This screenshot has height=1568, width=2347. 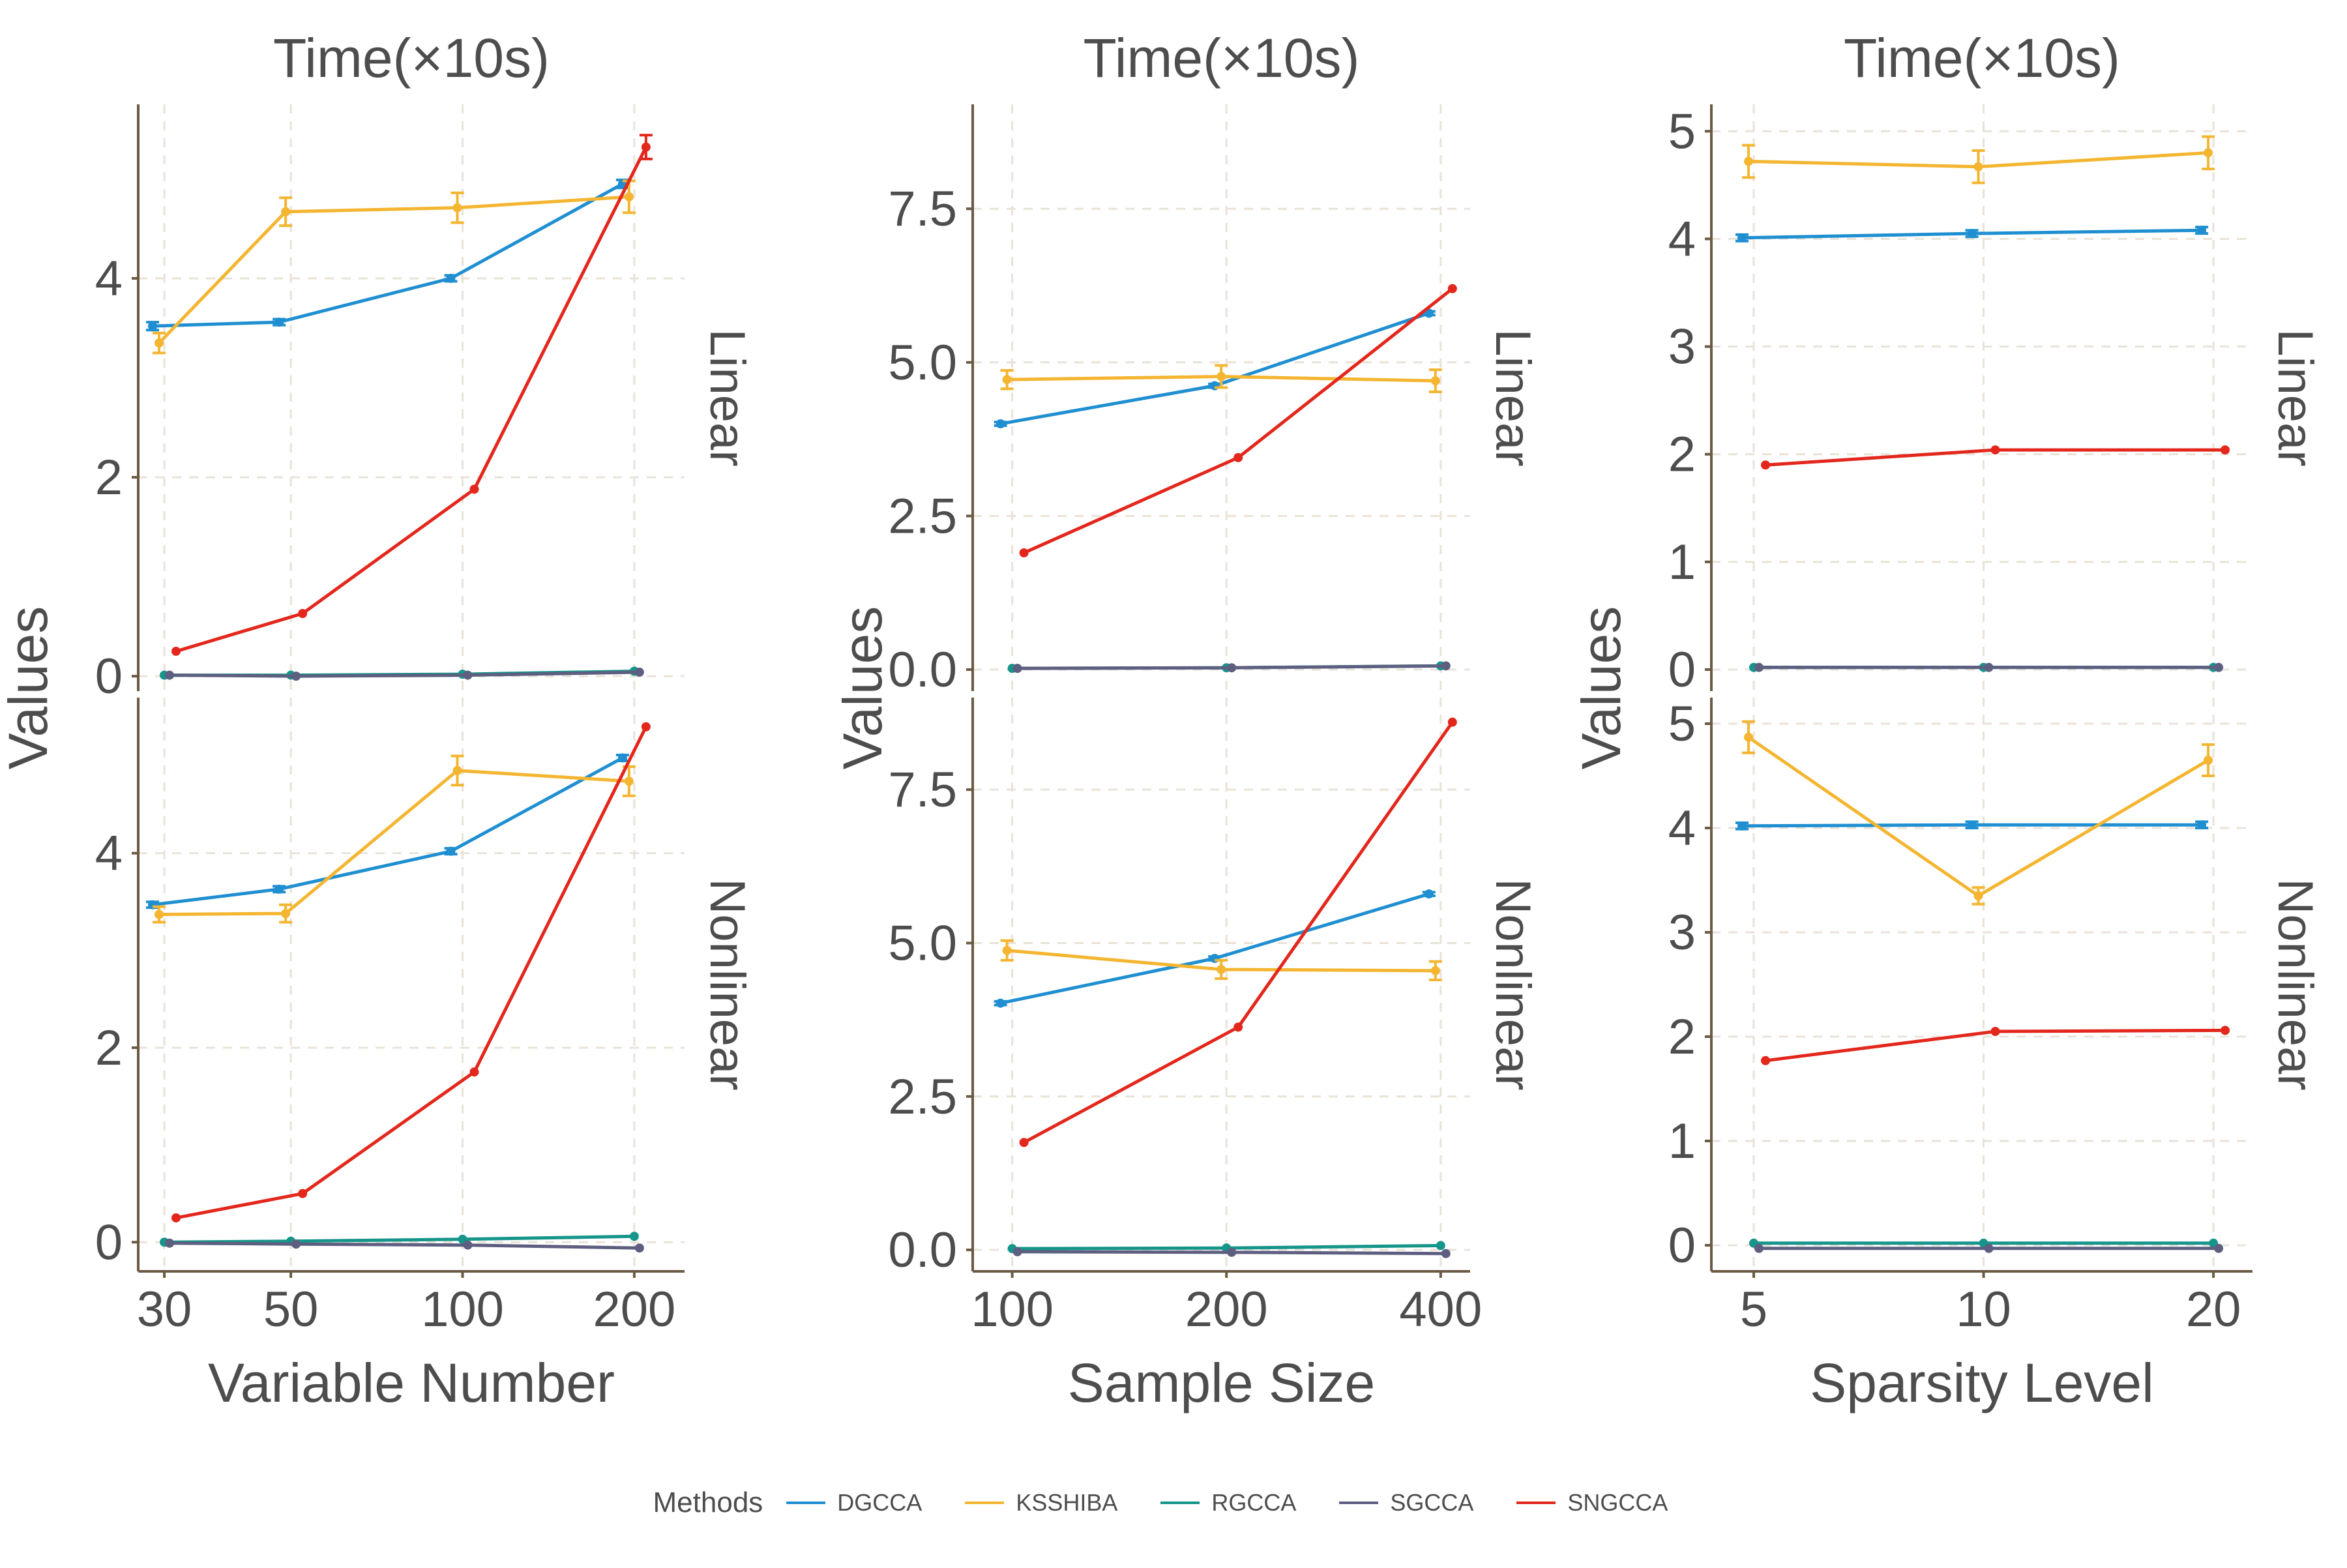 What do you see at coordinates (291, 1310) in the screenshot?
I see `x-tick-label: 50` at bounding box center [291, 1310].